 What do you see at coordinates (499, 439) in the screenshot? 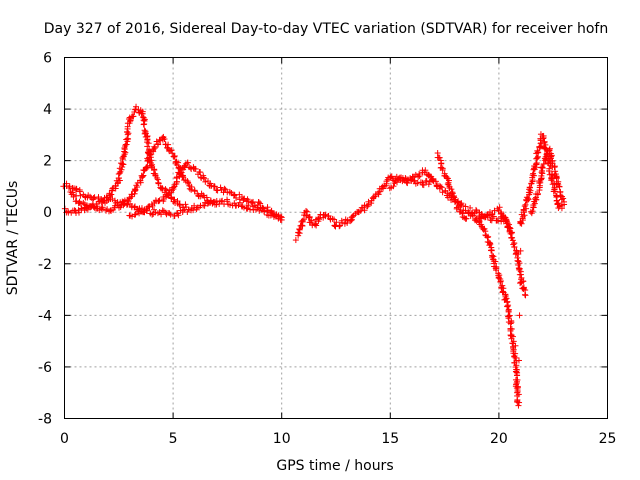
I see `x-tick-label: 20` at bounding box center [499, 439].